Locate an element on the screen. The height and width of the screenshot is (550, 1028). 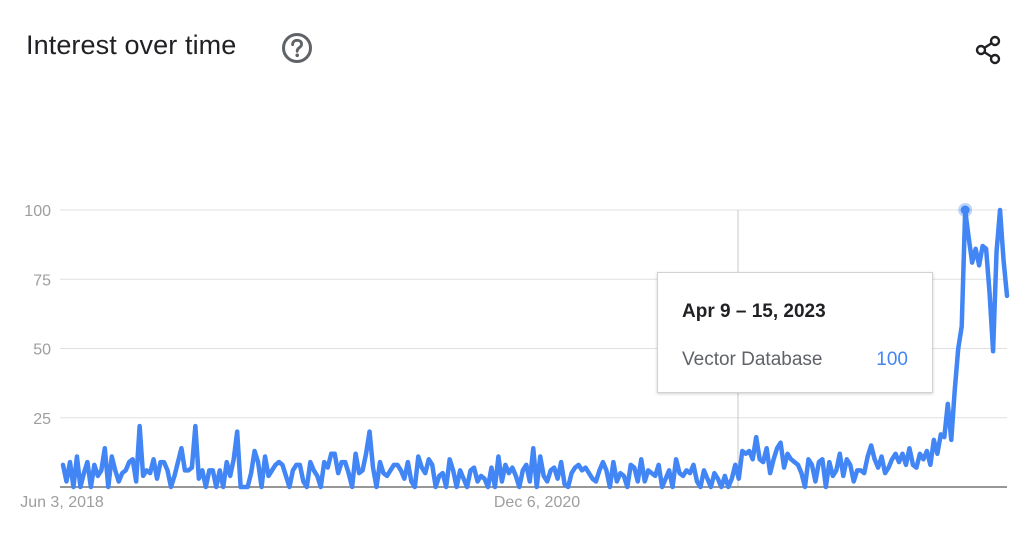
tooltip-series-value: 100 is located at coordinates (892, 360).